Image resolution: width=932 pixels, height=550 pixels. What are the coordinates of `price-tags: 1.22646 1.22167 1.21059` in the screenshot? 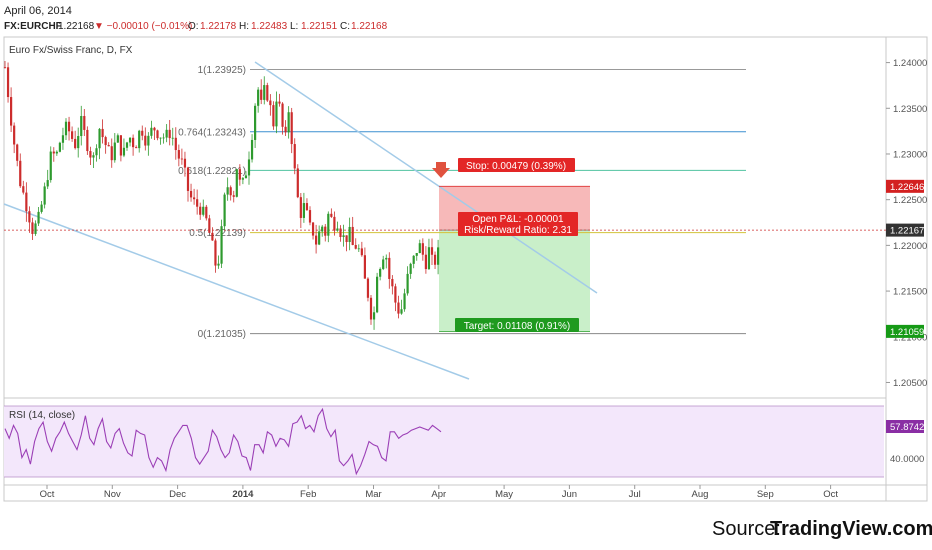 It's located at (905, 258).